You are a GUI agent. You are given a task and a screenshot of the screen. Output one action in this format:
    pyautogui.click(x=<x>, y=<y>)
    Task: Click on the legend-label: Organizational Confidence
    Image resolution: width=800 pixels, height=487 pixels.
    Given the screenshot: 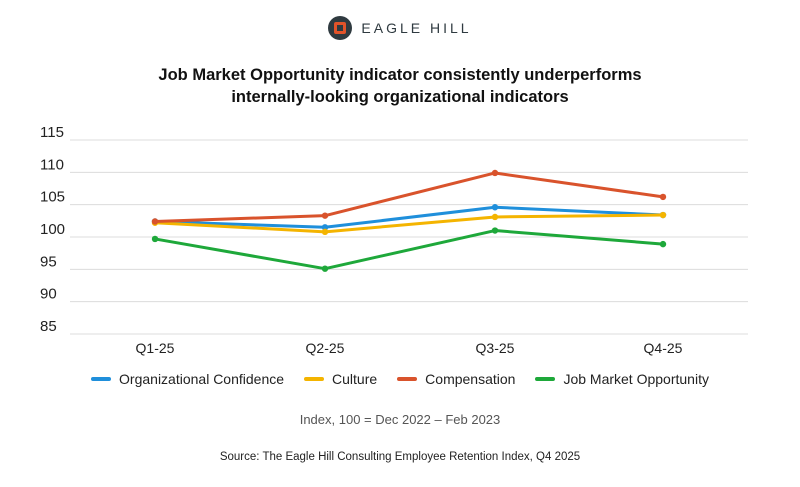 What is the action you would take?
    pyautogui.click(x=202, y=379)
    